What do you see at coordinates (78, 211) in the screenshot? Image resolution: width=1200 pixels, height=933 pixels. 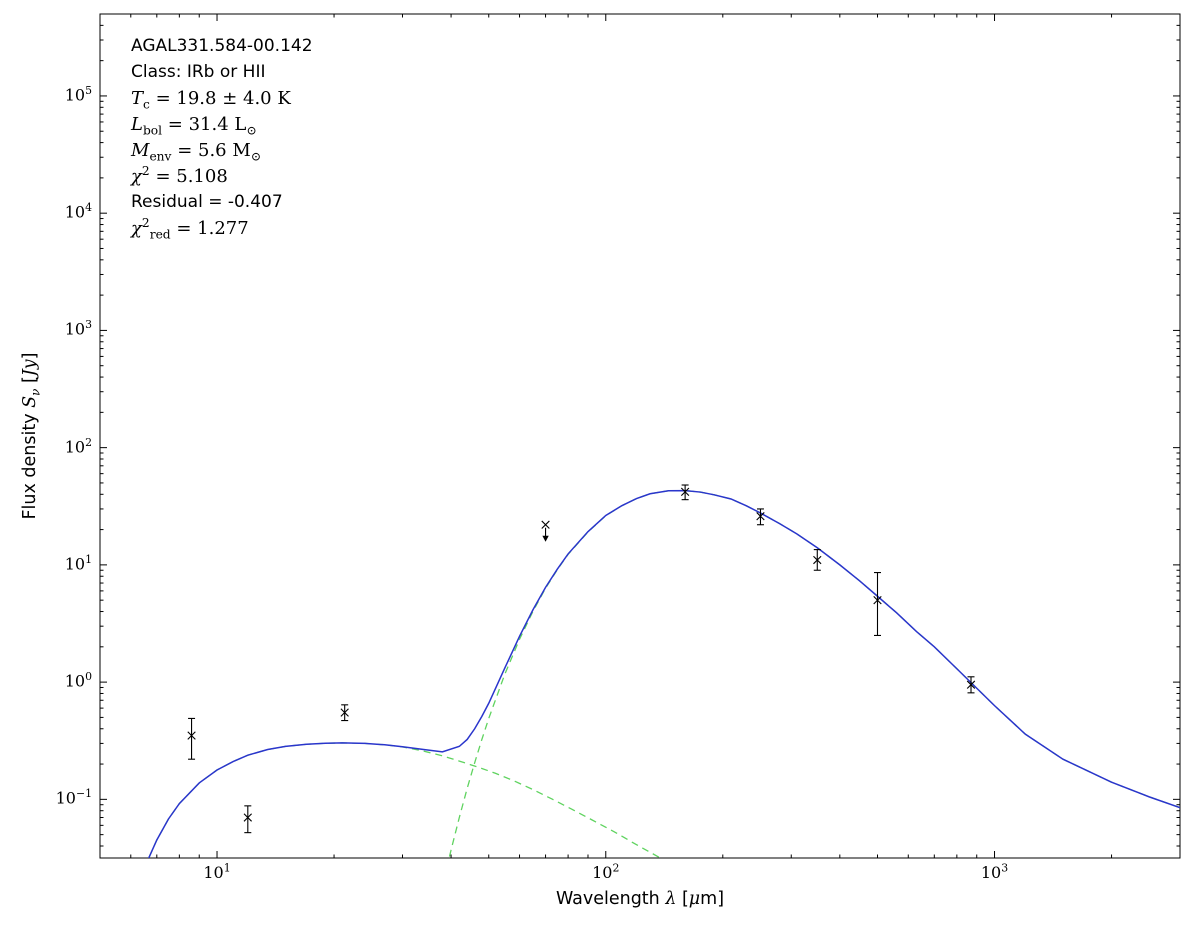 I see `y-tick-label: 10⁴` at bounding box center [78, 211].